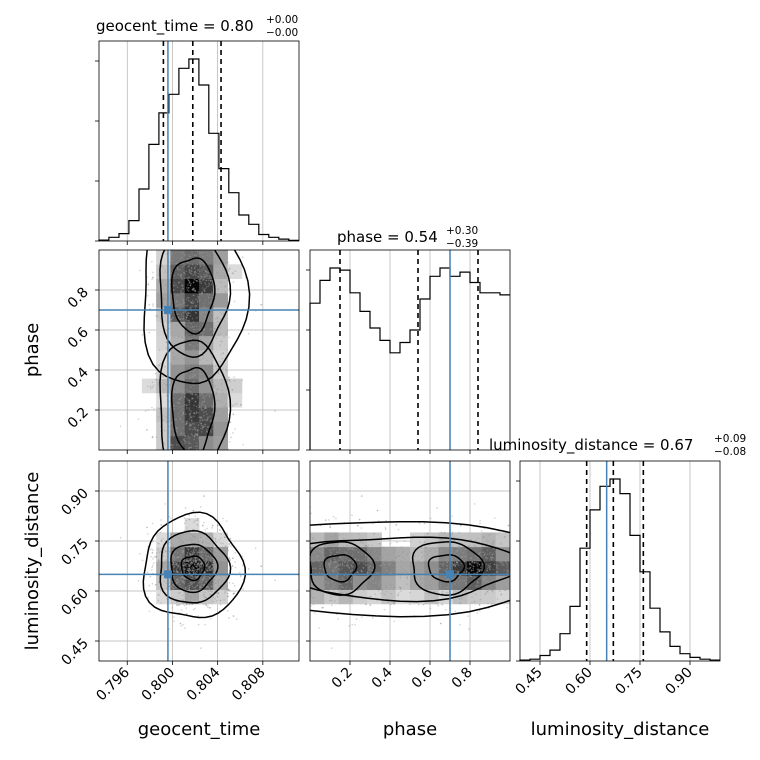 The width and height of the screenshot is (760, 760). What do you see at coordinates (528, 681) in the screenshot?
I see `x-tick-label: 0.45` at bounding box center [528, 681].